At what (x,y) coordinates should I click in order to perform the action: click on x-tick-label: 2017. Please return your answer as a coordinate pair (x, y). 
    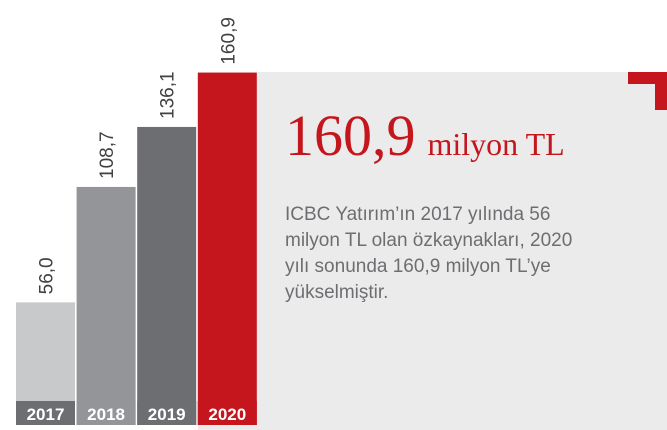
    Looking at the image, I should click on (46, 414).